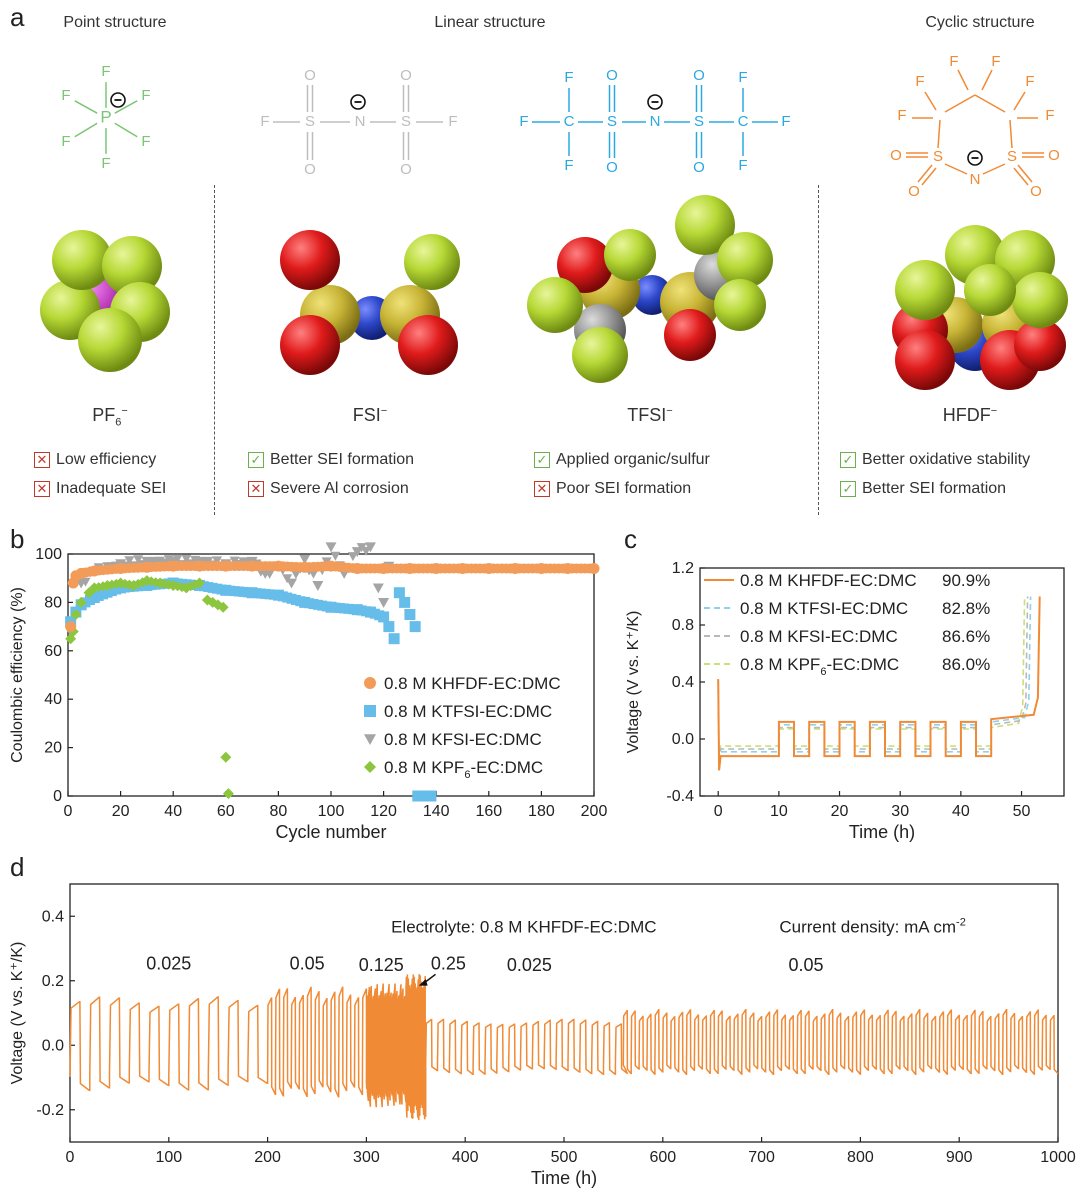 The height and width of the screenshot is (1197, 1080). What do you see at coordinates (488, 811) in the screenshot?
I see `x-tick-label: 160` at bounding box center [488, 811].